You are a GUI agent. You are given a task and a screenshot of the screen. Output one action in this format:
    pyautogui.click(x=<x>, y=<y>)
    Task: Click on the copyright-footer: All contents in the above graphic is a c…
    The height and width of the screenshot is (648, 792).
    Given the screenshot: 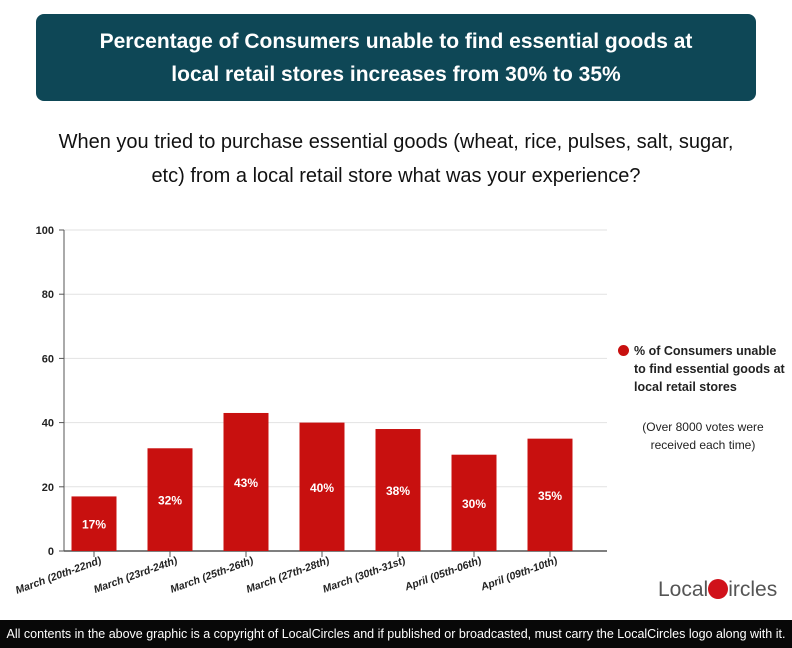 What is the action you would take?
    pyautogui.click(x=396, y=634)
    